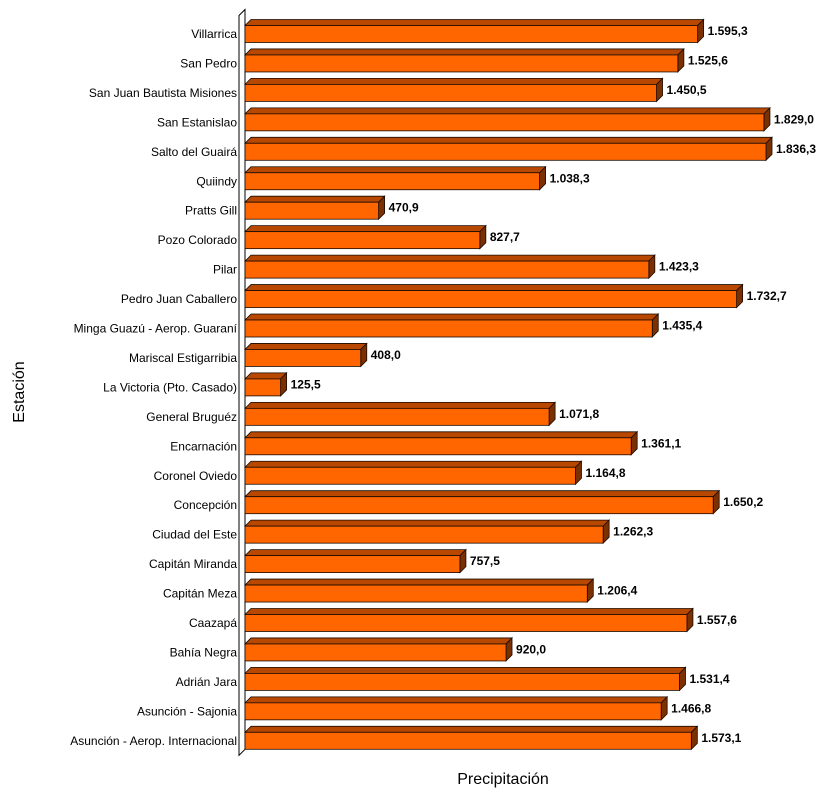  What do you see at coordinates (570, 178) in the screenshot?
I see `value-label: 1.038,3` at bounding box center [570, 178].